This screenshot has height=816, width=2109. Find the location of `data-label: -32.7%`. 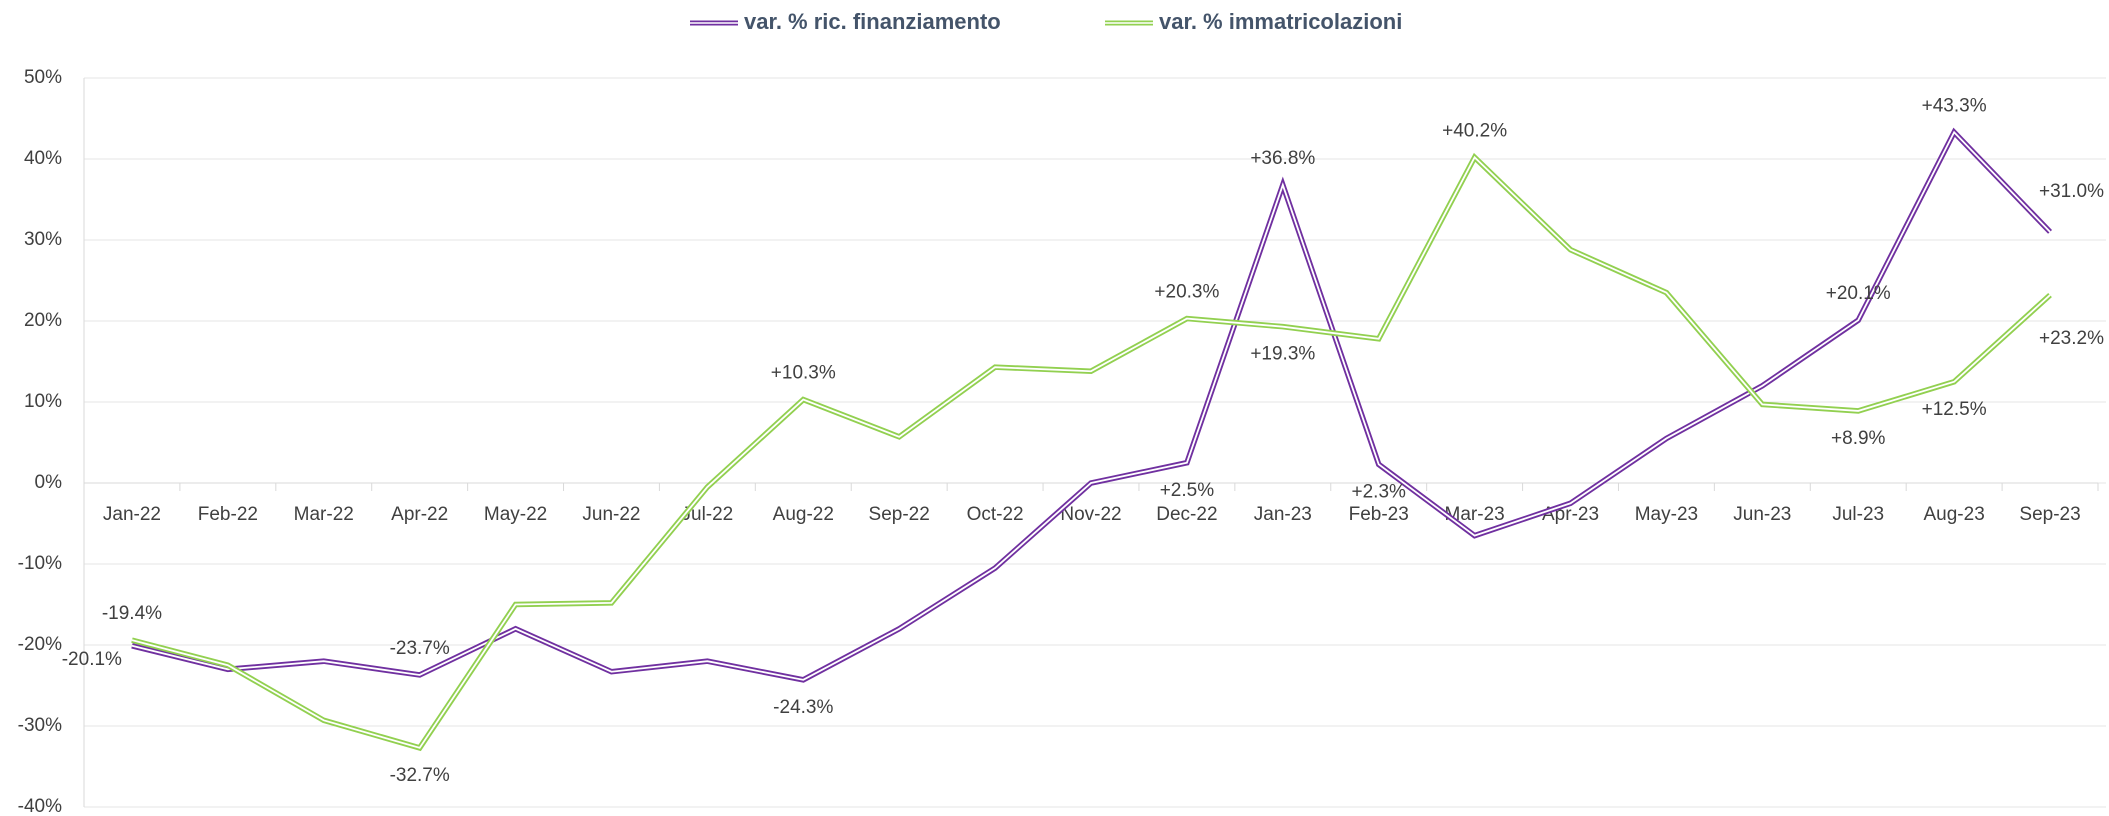

data-label: -32.7% is located at coordinates (420, 775).